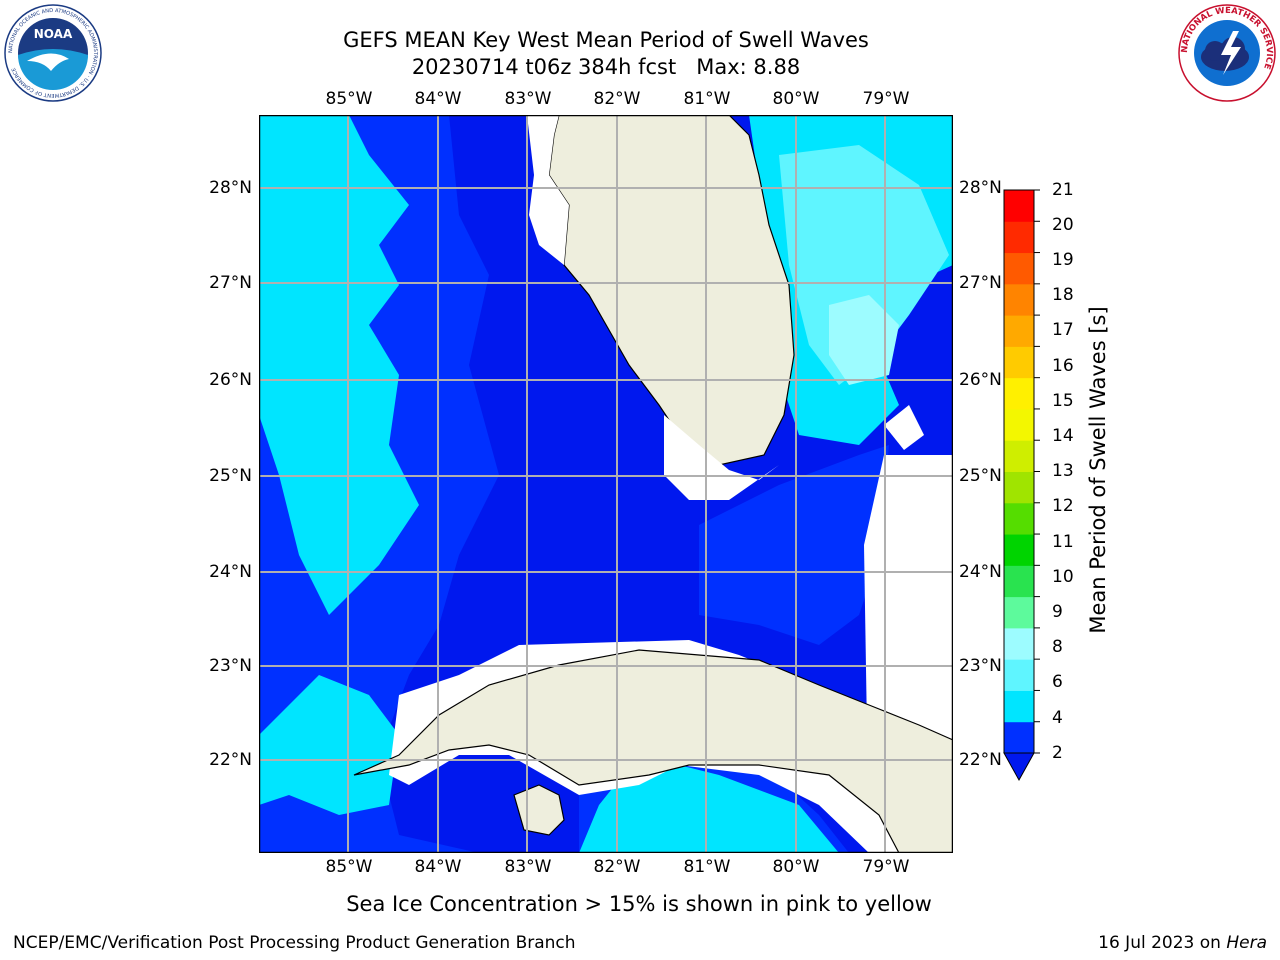 The height and width of the screenshot is (960, 1280). Describe the element at coordinates (980, 380) in the screenshot. I see `lat-right-label: 26°N` at that location.